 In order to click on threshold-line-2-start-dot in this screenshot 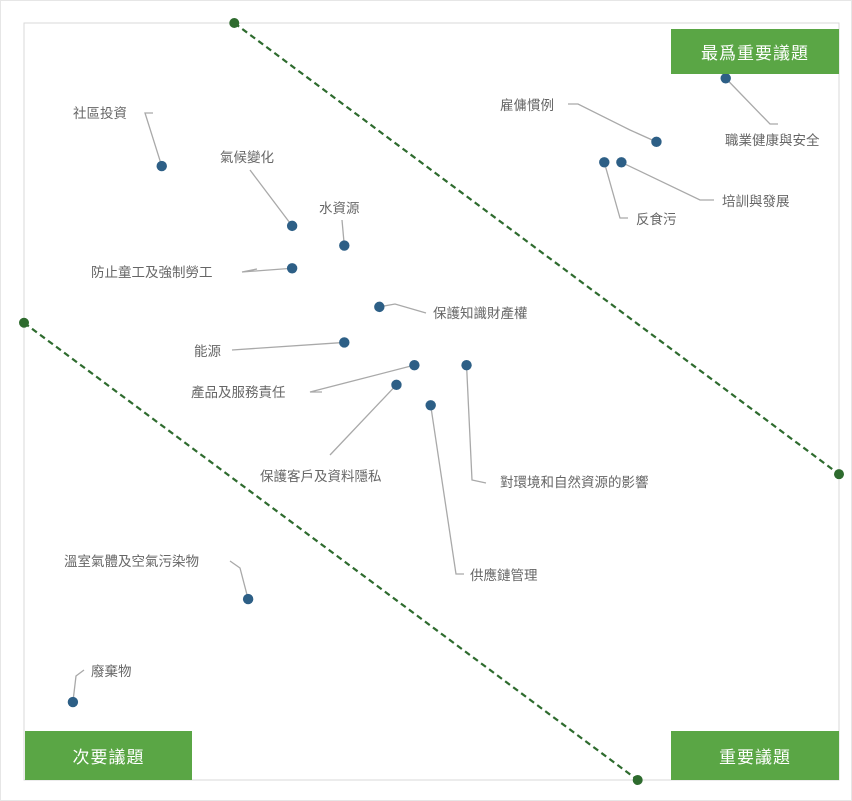, I will do `click(24, 322)`.